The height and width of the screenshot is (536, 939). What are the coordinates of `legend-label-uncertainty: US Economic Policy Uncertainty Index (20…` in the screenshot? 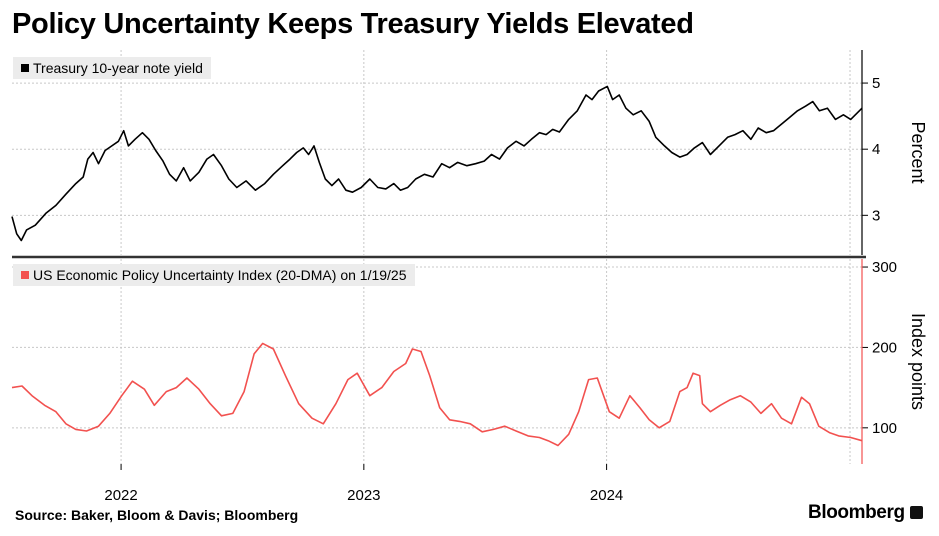 It's located at (220, 275).